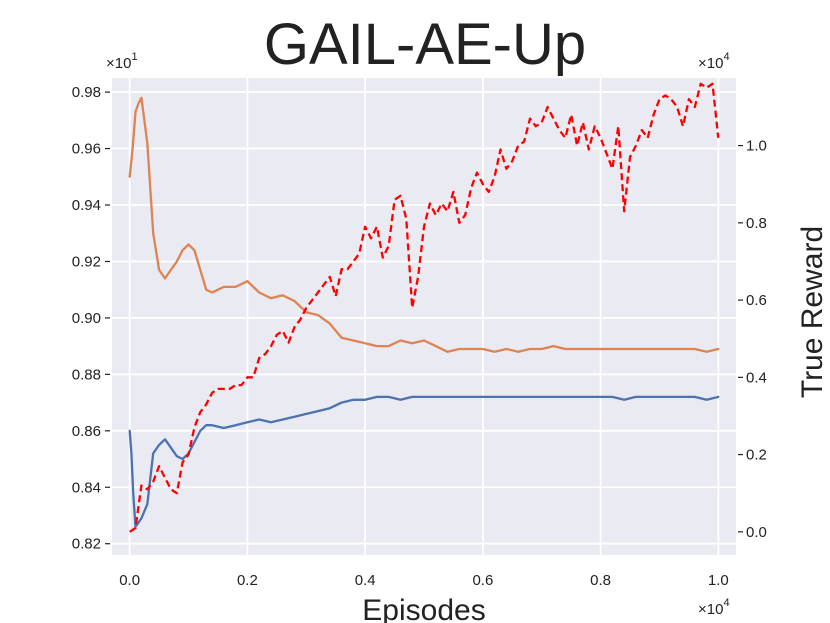  What do you see at coordinates (365, 580) in the screenshot?
I see `x-tick-label: 0.4` at bounding box center [365, 580].